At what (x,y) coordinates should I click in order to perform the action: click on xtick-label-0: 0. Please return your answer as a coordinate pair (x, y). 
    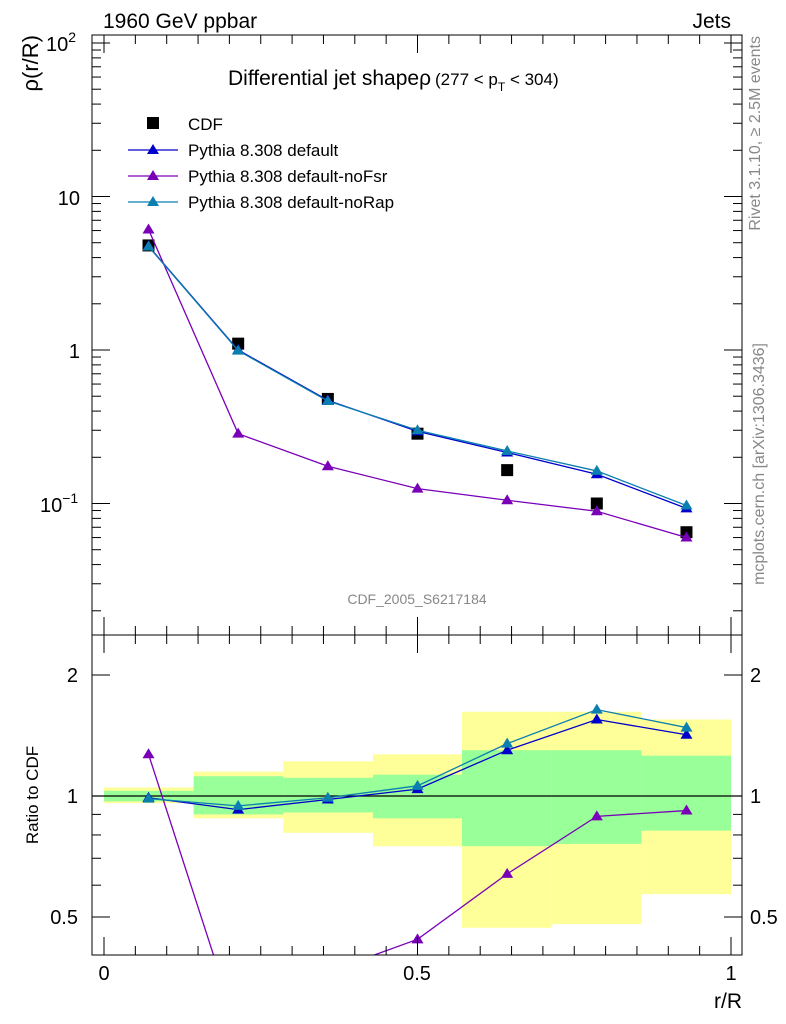
    Looking at the image, I should click on (103, 974).